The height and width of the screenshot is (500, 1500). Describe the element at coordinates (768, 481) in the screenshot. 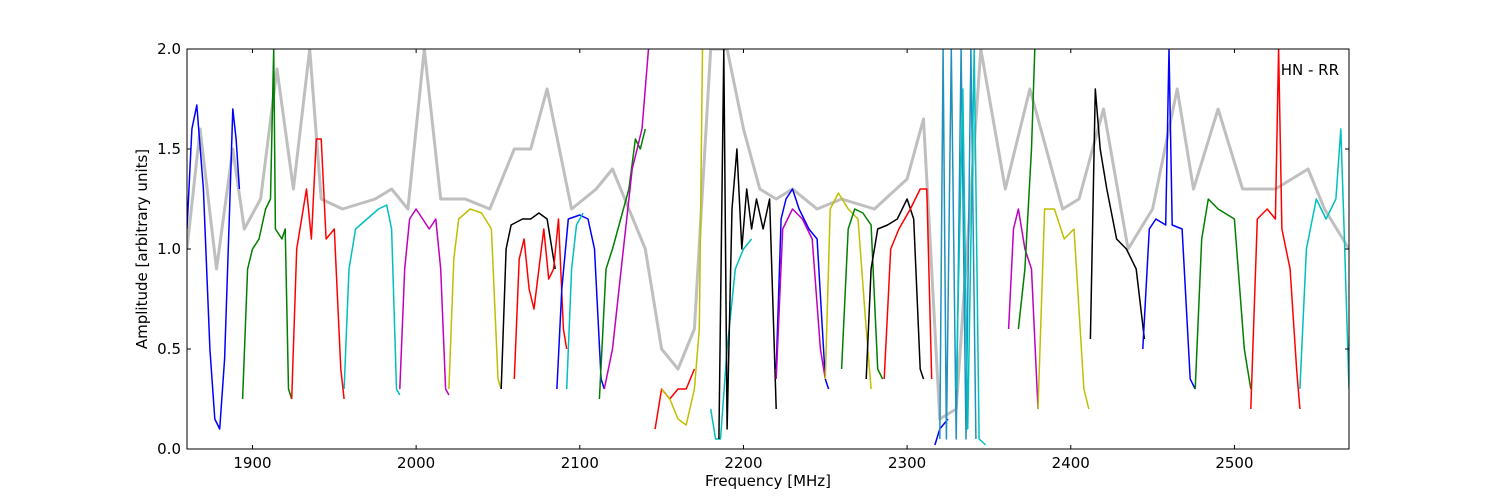

I see `x-axis-label: Frequency [MHz]` at that location.